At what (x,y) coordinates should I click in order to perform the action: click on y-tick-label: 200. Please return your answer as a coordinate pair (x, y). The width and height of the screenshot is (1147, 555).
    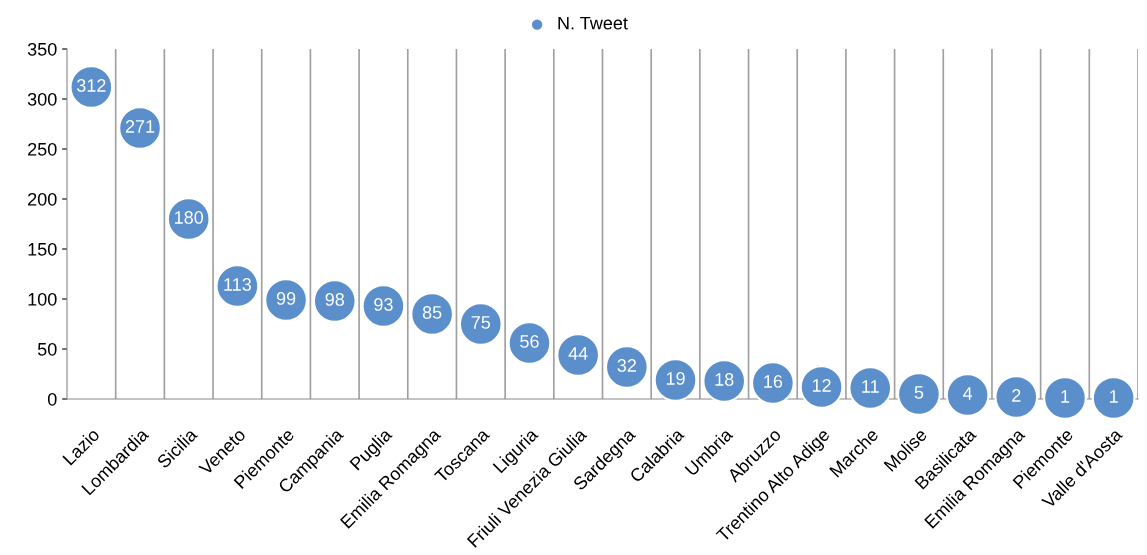
    Looking at the image, I should click on (42, 199).